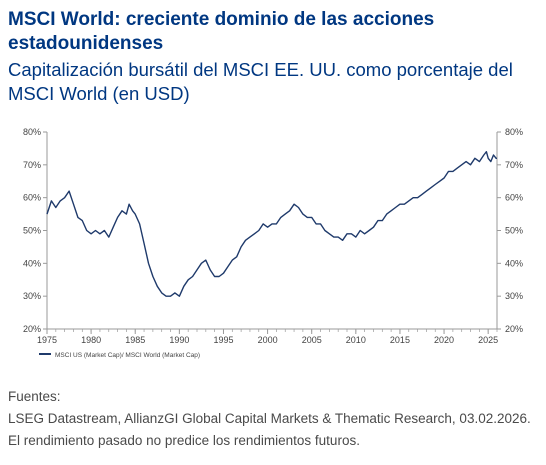 This screenshot has width=546, height=465. I want to click on x-tick-label: 1990, so click(179, 340).